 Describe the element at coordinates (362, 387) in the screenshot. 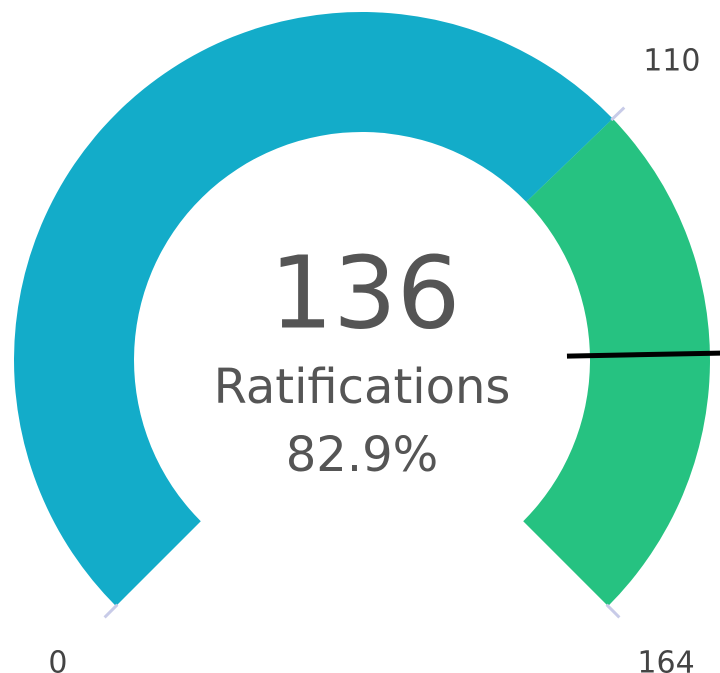

I see `gauge-label: Ratifications` at that location.